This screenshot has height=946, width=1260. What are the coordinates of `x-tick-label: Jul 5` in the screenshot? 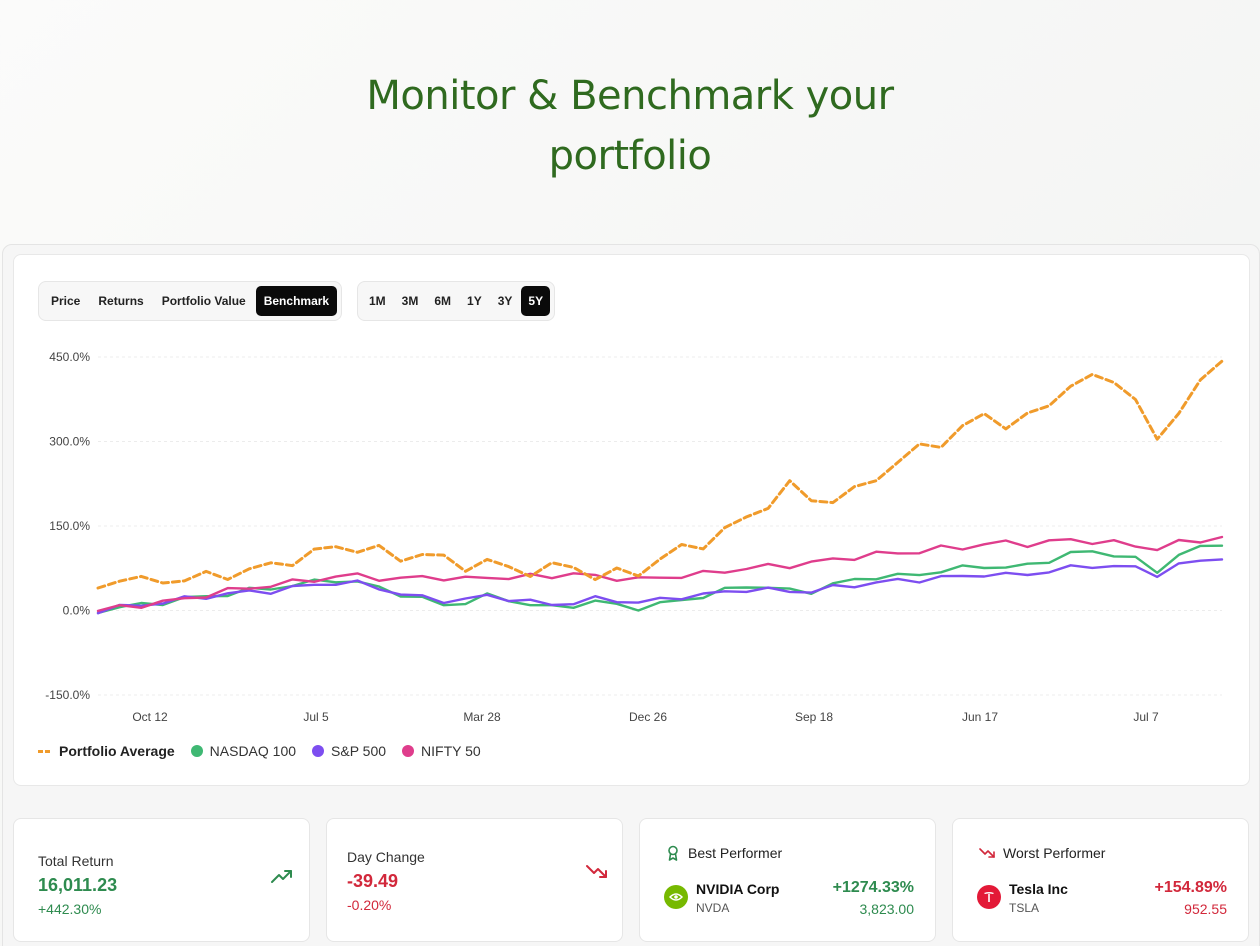 It's located at (316, 717).